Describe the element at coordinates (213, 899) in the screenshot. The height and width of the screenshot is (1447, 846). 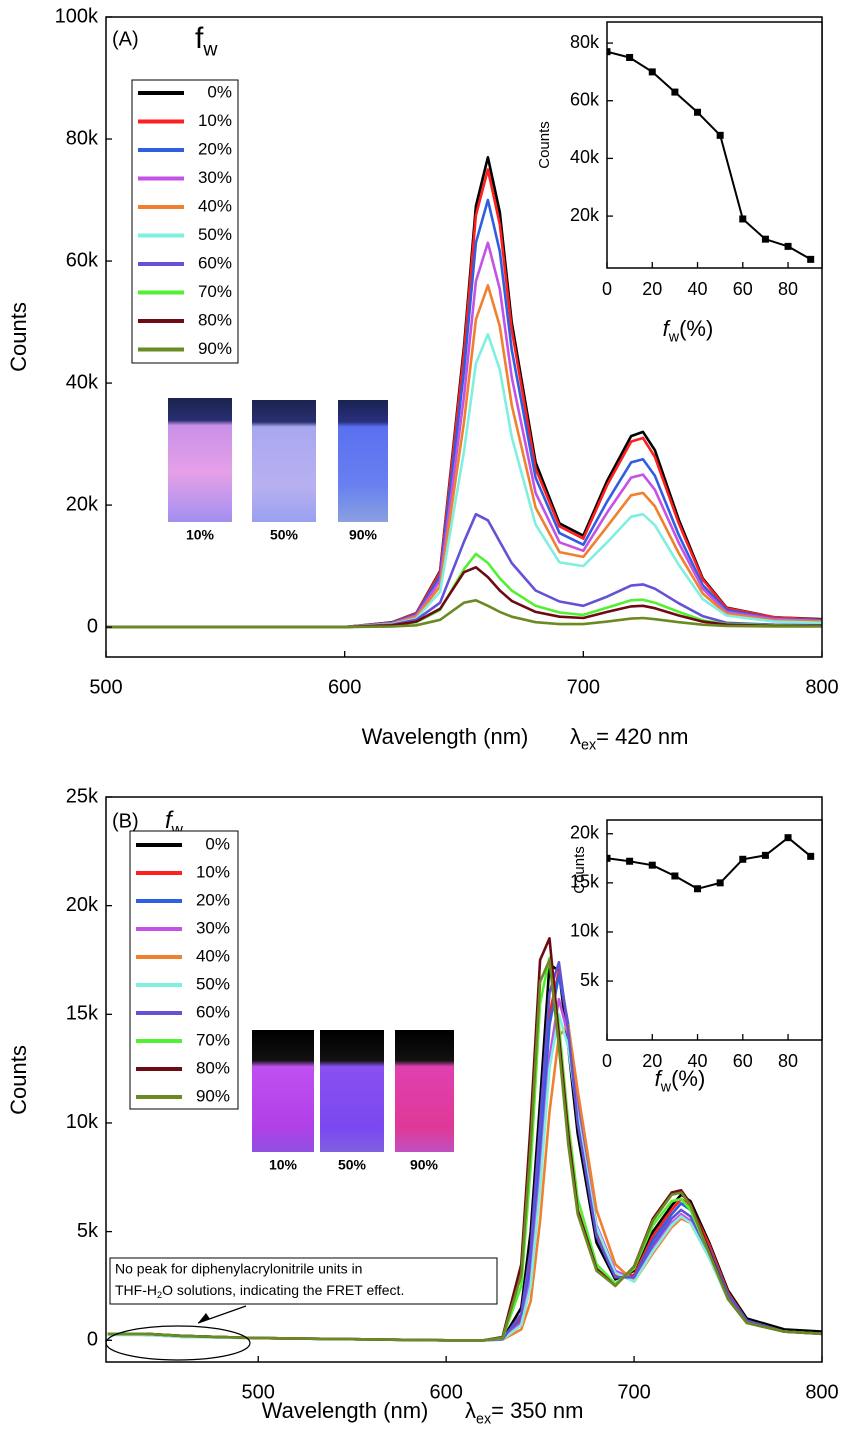
I see `legend-label: 20%` at that location.